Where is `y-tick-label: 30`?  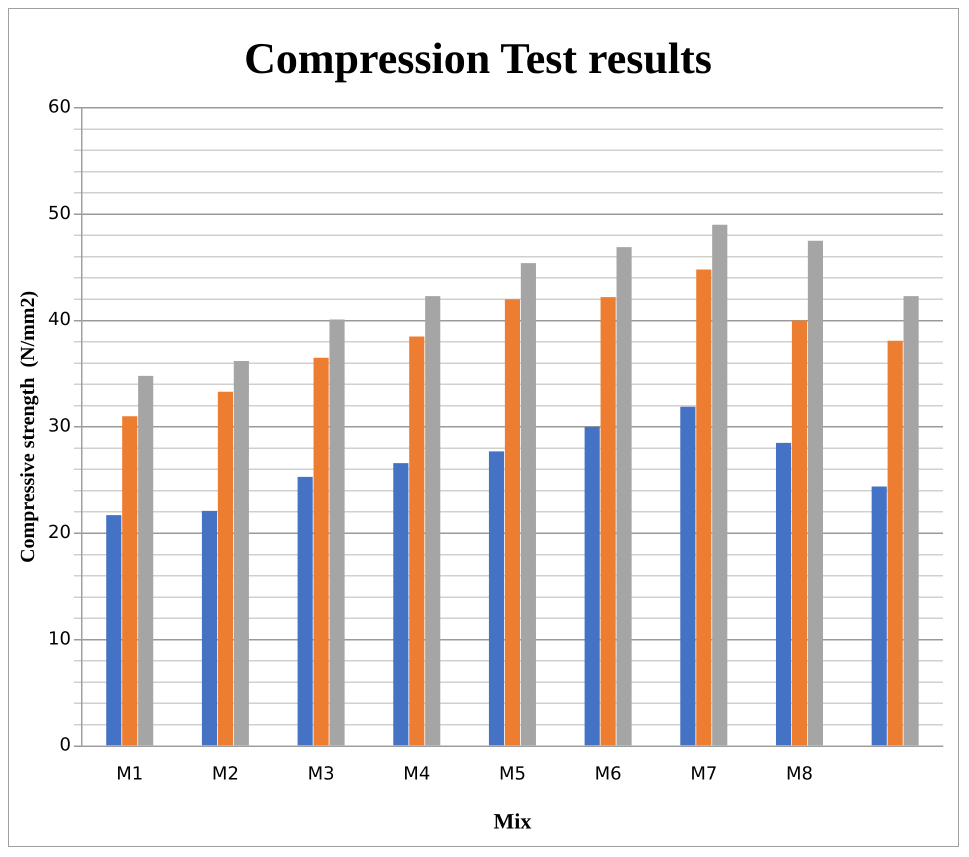
y-tick-label: 30 is located at coordinates (59, 426).